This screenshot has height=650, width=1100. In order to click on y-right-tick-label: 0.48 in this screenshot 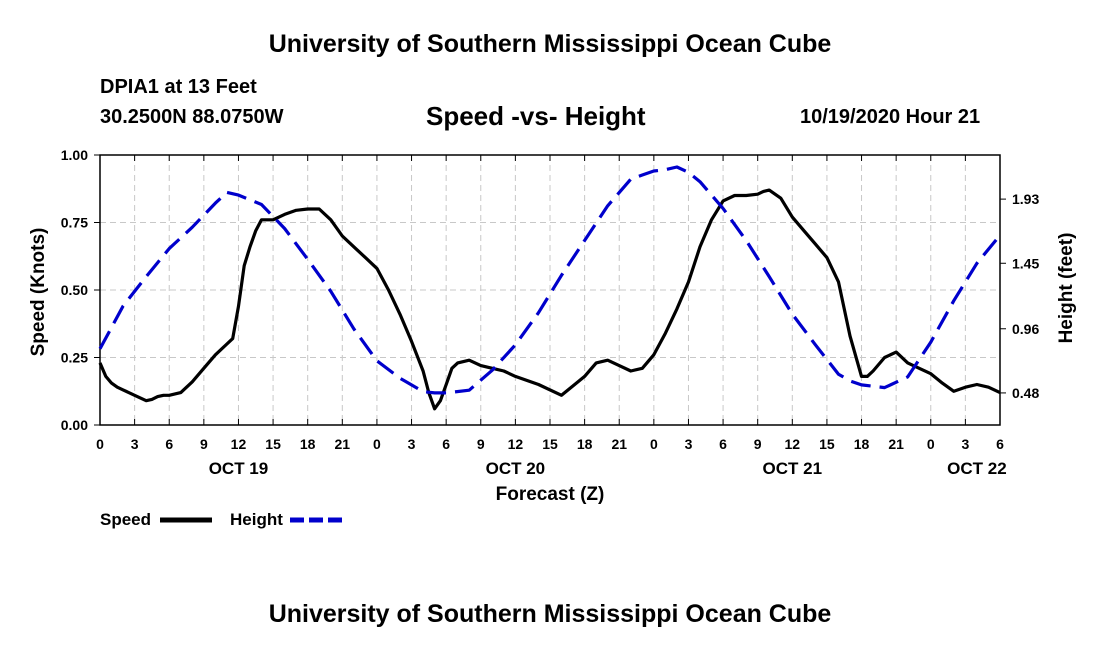, I will do `click(1025, 393)`.